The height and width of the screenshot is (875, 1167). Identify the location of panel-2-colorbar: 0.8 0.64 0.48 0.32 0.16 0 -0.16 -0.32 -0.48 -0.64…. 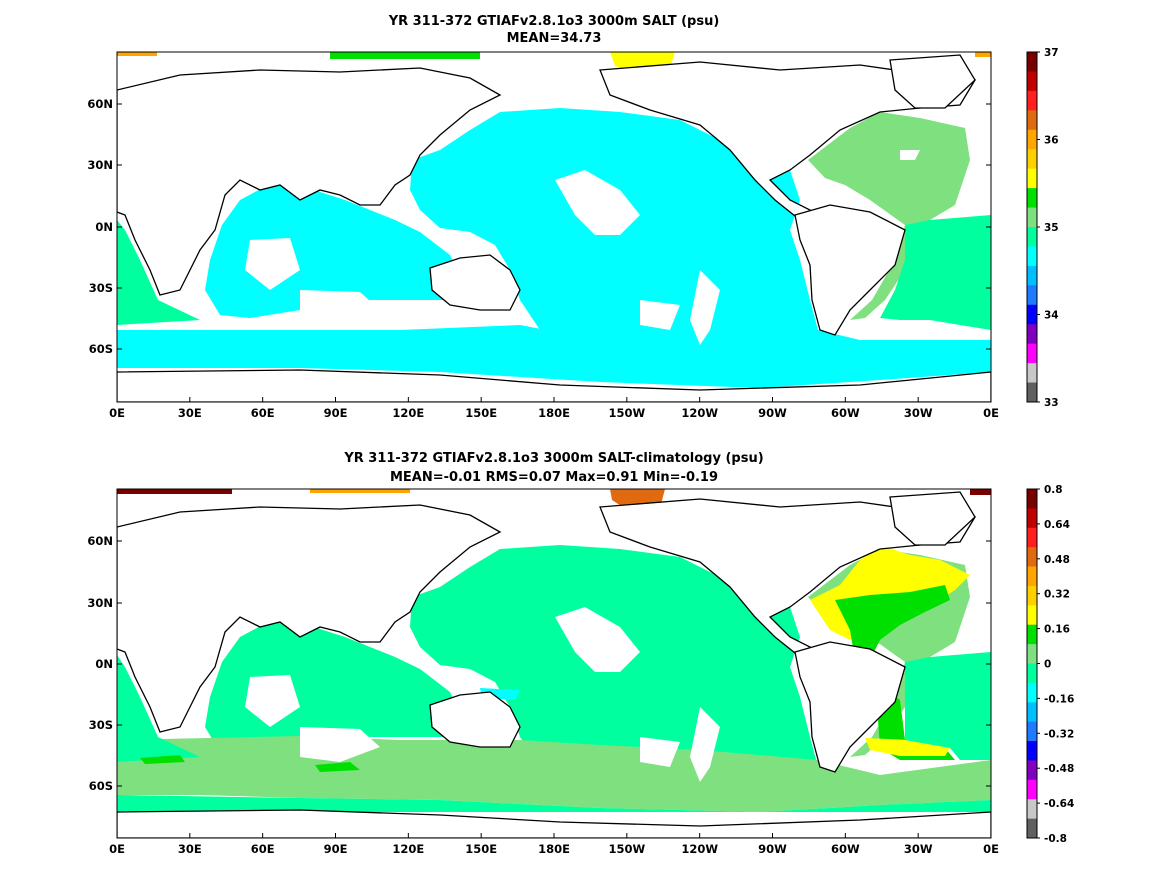
(1050, 664).